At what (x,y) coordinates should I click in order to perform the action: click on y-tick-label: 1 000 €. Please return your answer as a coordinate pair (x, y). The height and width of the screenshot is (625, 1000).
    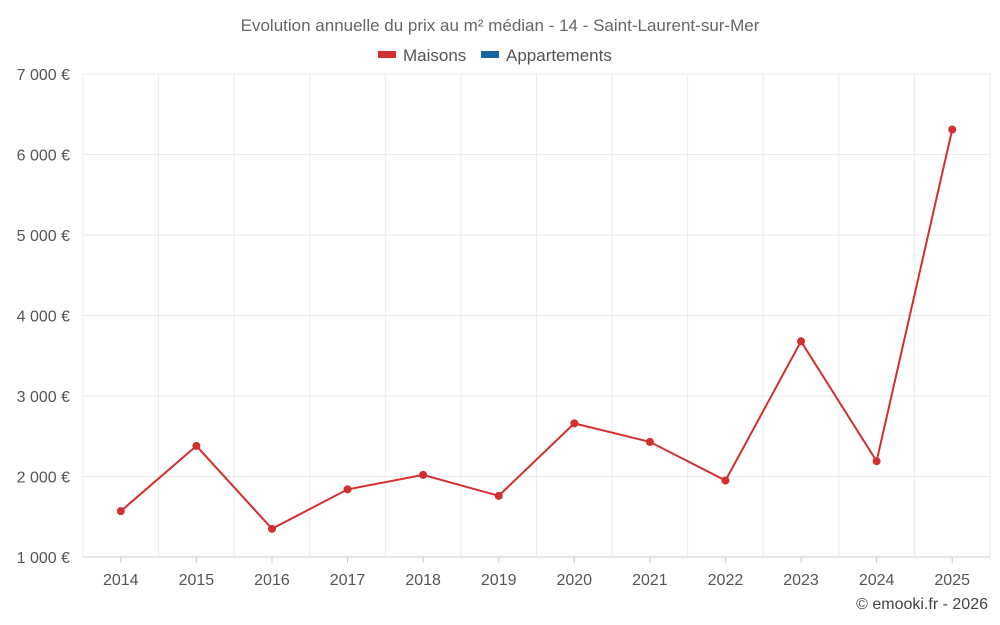
    Looking at the image, I should click on (43, 558).